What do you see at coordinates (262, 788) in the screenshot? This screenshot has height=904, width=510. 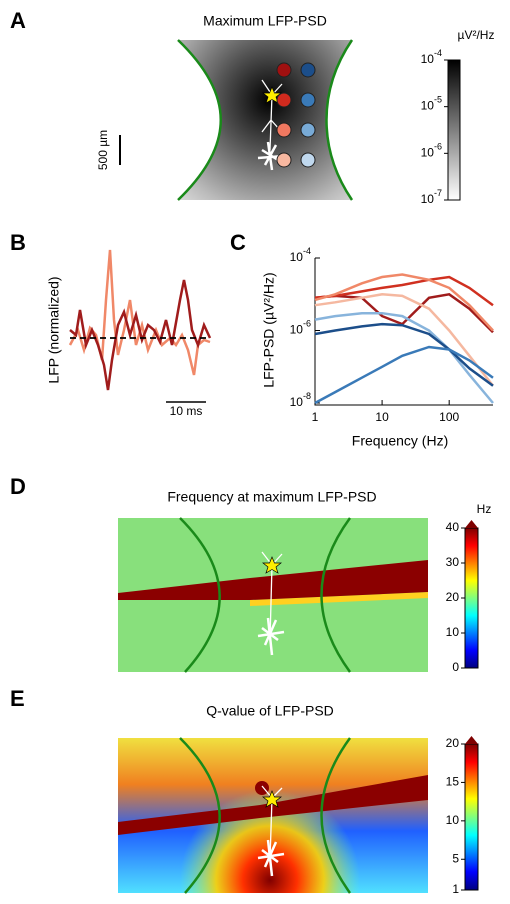 I see `heatmap-spot` at bounding box center [262, 788].